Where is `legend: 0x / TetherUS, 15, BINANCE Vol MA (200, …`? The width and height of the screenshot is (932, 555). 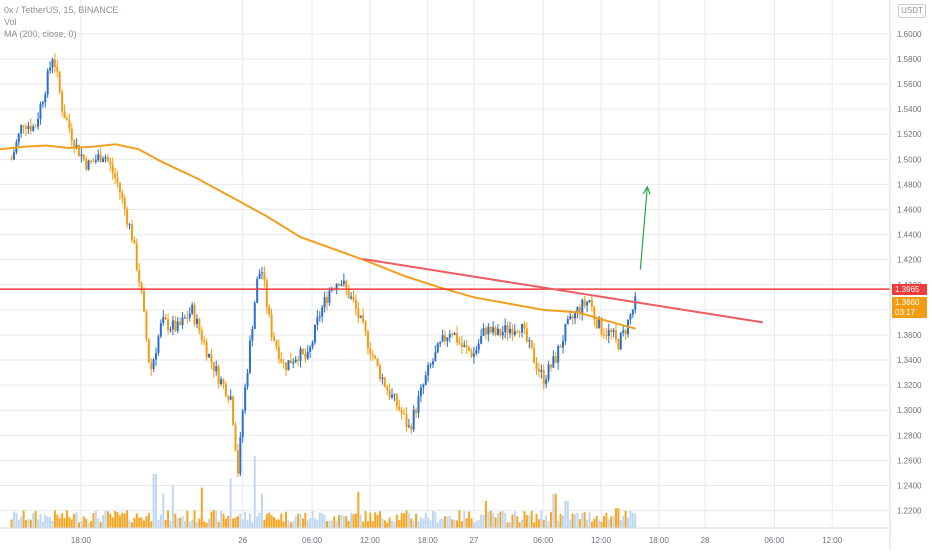 legend: 0x / TetherUS, 15, BINANCE Vol MA (200, … is located at coordinates (61, 22).